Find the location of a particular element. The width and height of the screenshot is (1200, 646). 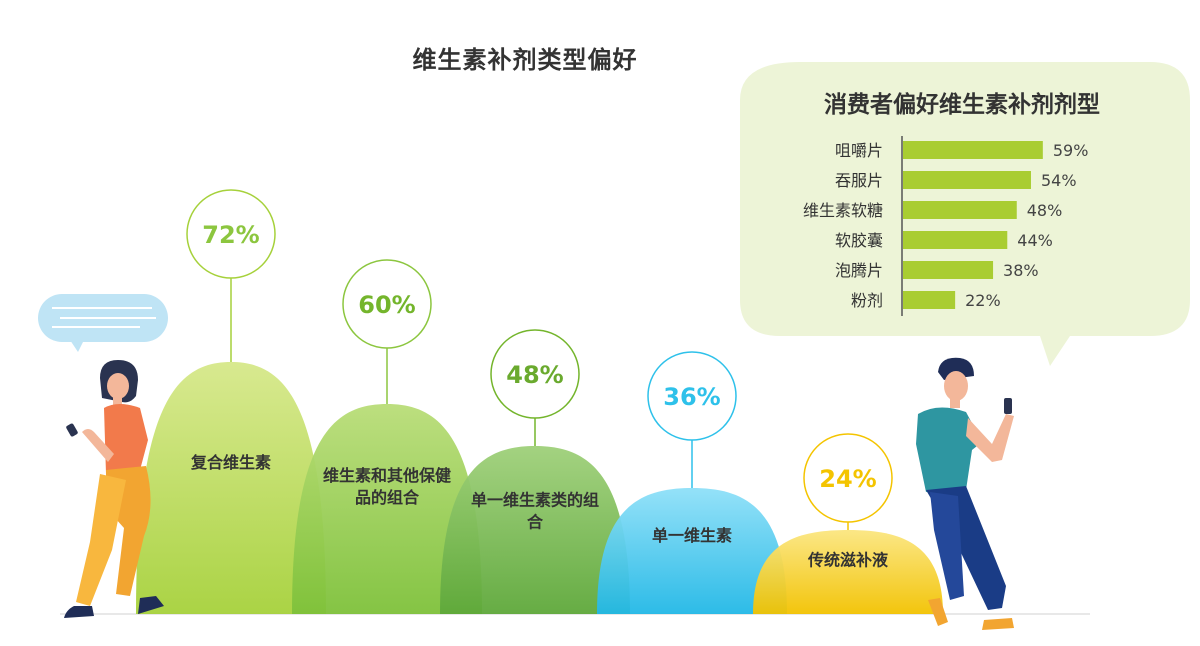

hbar-category-label: 维生素软糖 is located at coordinates (843, 210).